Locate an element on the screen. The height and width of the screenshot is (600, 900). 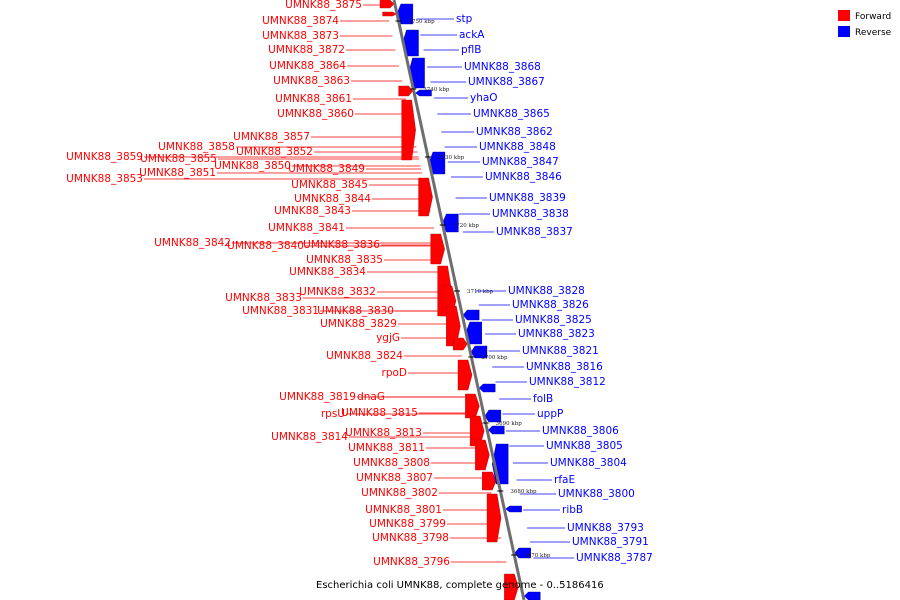
reverse-gene-label: yhaO is located at coordinates (484, 98).